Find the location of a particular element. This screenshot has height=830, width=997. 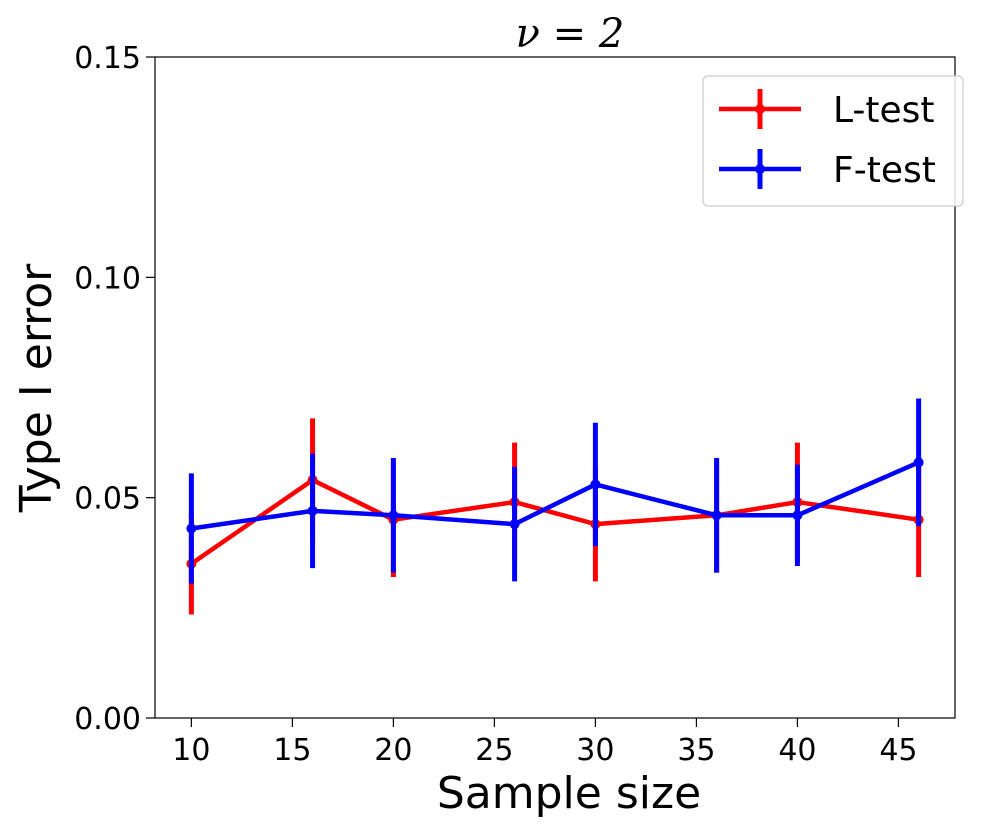

x-tick-label: 10 is located at coordinates (191, 750).